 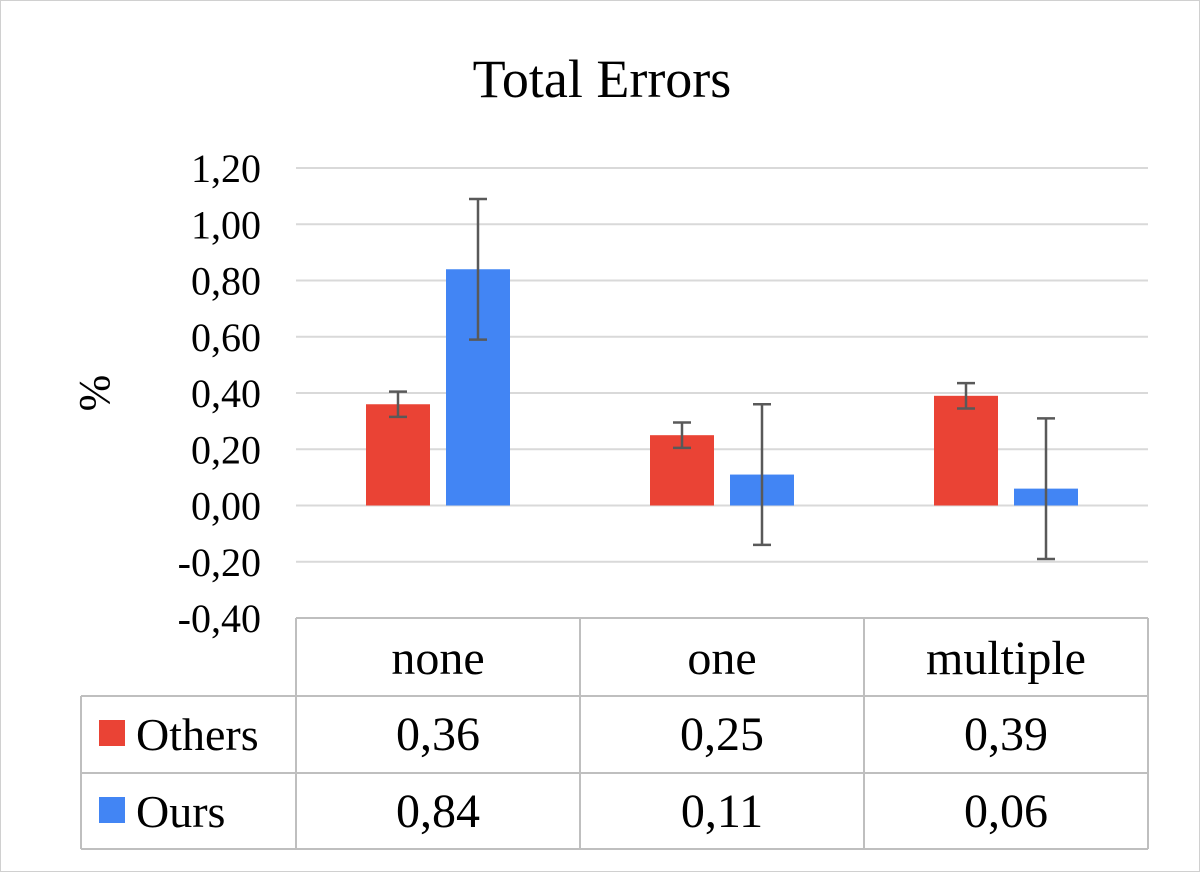 What do you see at coordinates (1006, 658) in the screenshot?
I see `category-label: multiple` at bounding box center [1006, 658].